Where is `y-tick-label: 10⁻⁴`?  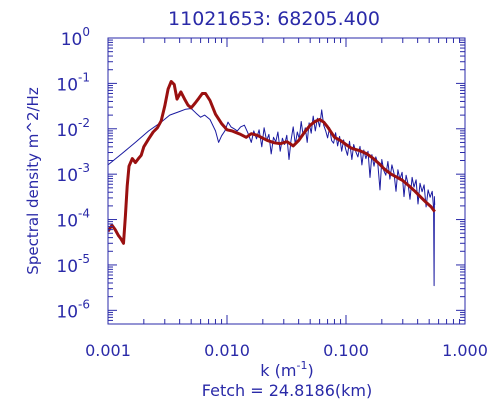 y-tick-label: 10⁻⁴ is located at coordinates (73, 219).